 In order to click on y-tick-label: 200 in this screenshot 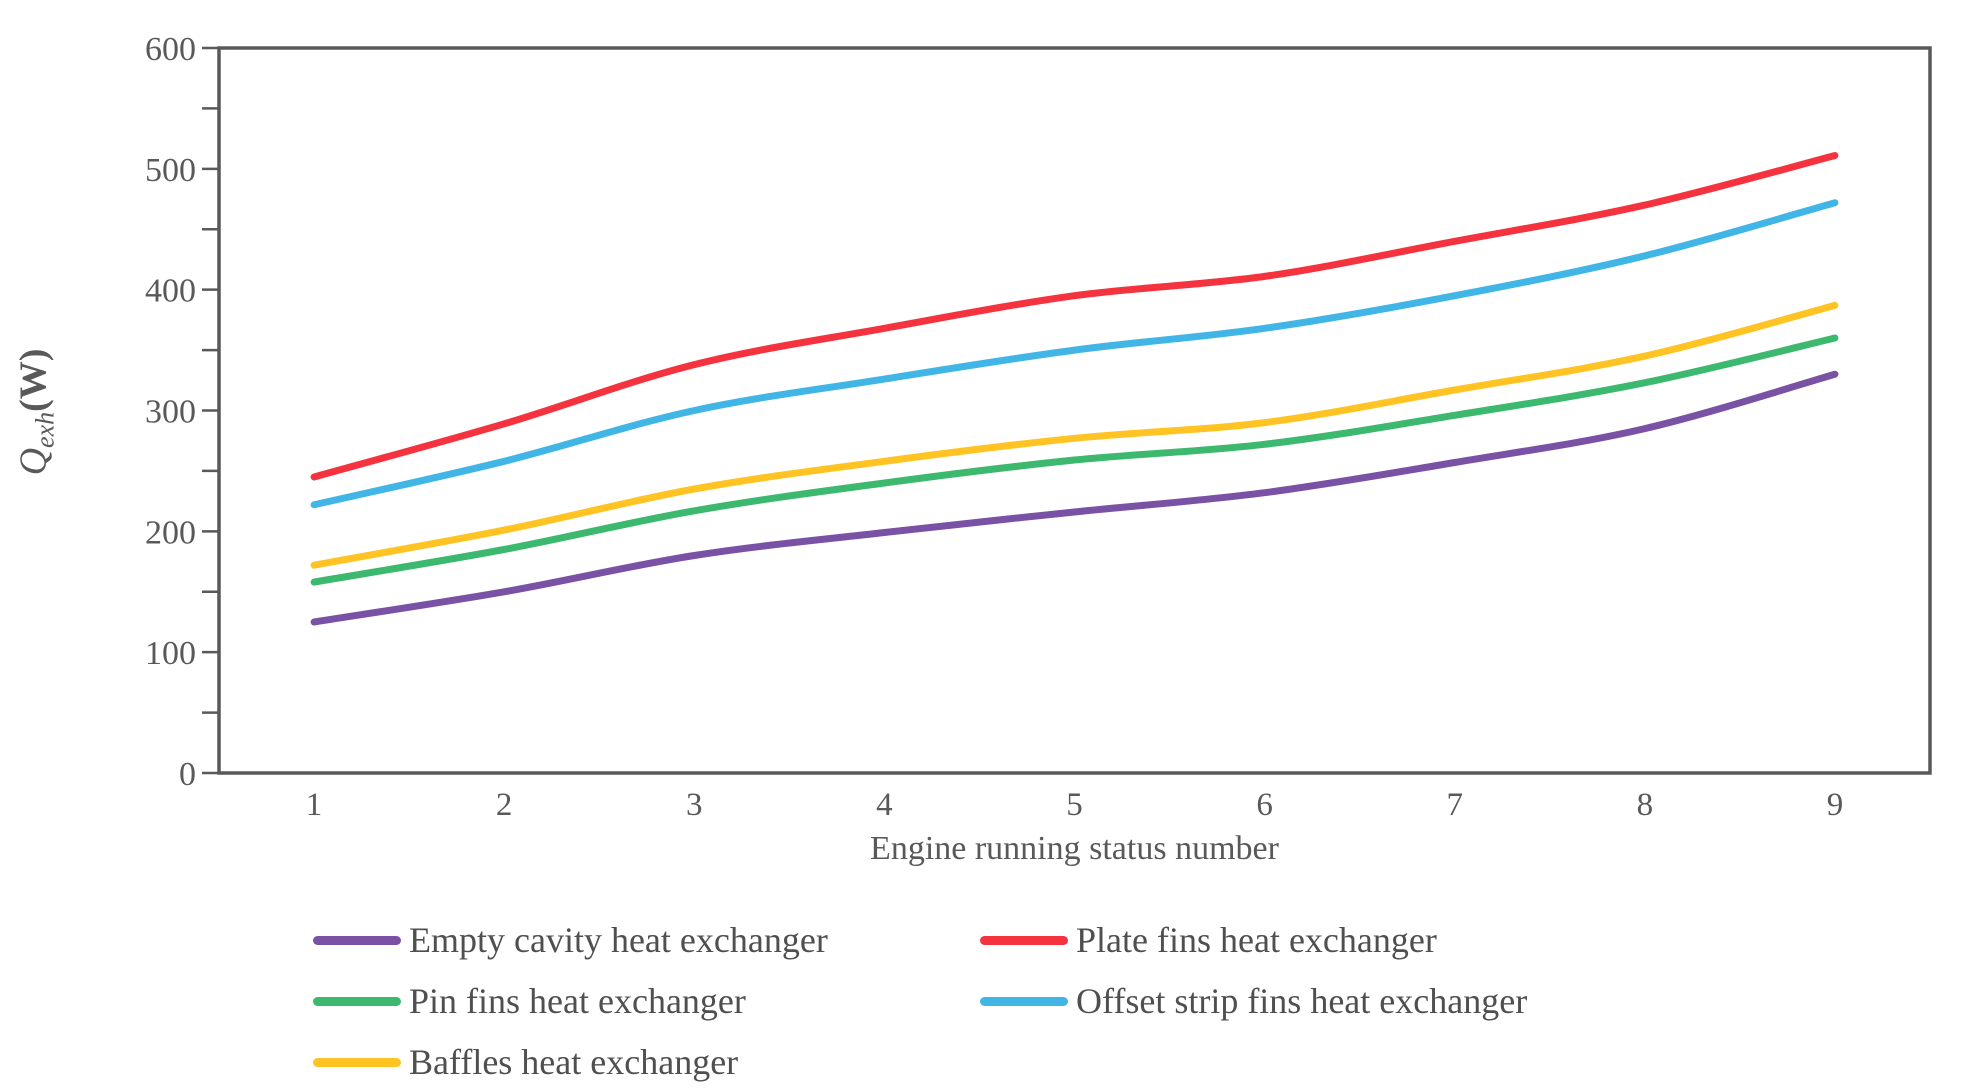, I will do `click(170, 532)`.